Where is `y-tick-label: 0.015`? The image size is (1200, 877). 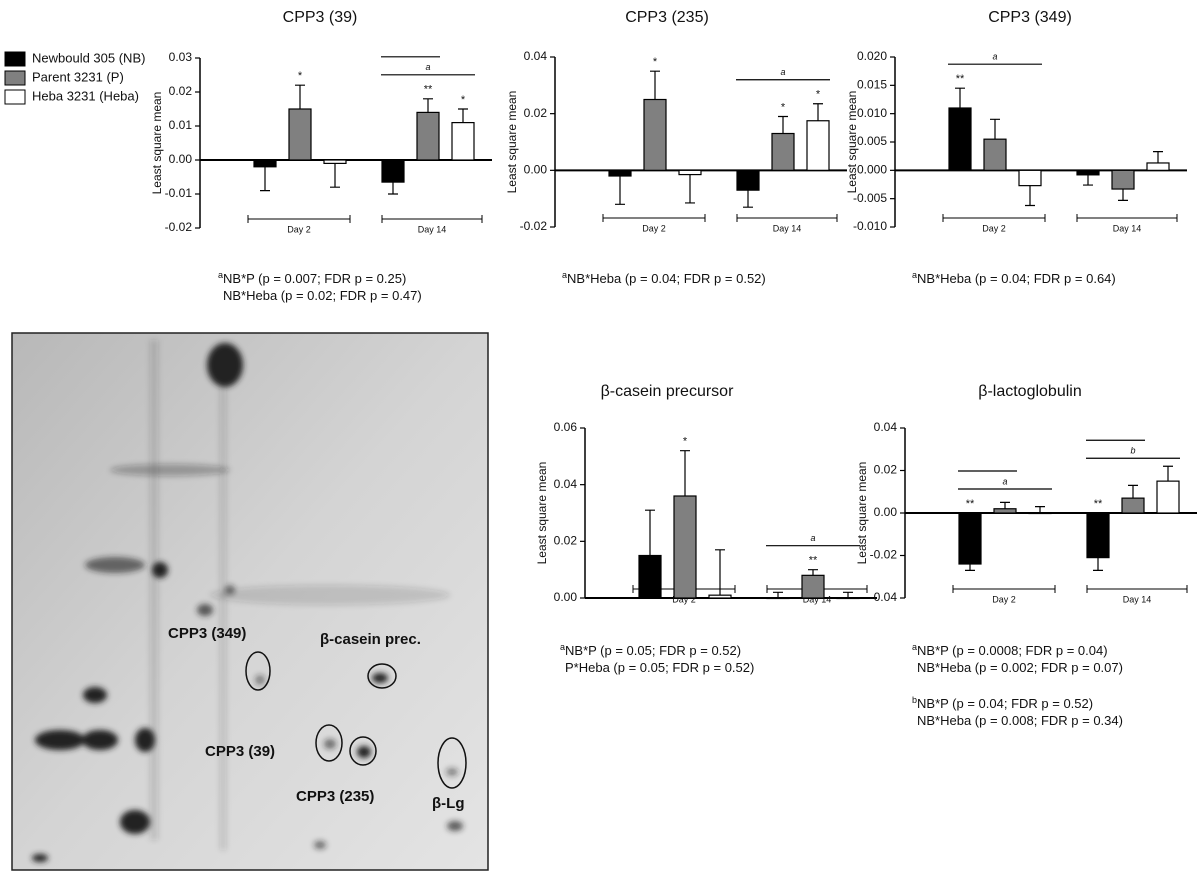
y-tick-label: 0.015 is located at coordinates (872, 85).